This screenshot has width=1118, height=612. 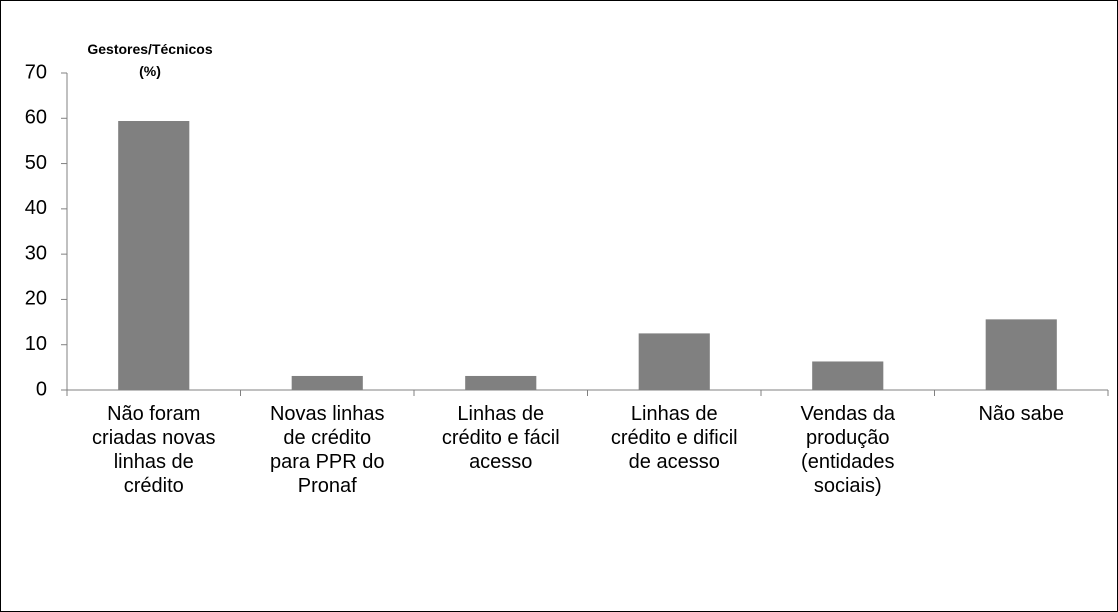 What do you see at coordinates (41, 389) in the screenshot?
I see `y-tick-label: 0` at bounding box center [41, 389].